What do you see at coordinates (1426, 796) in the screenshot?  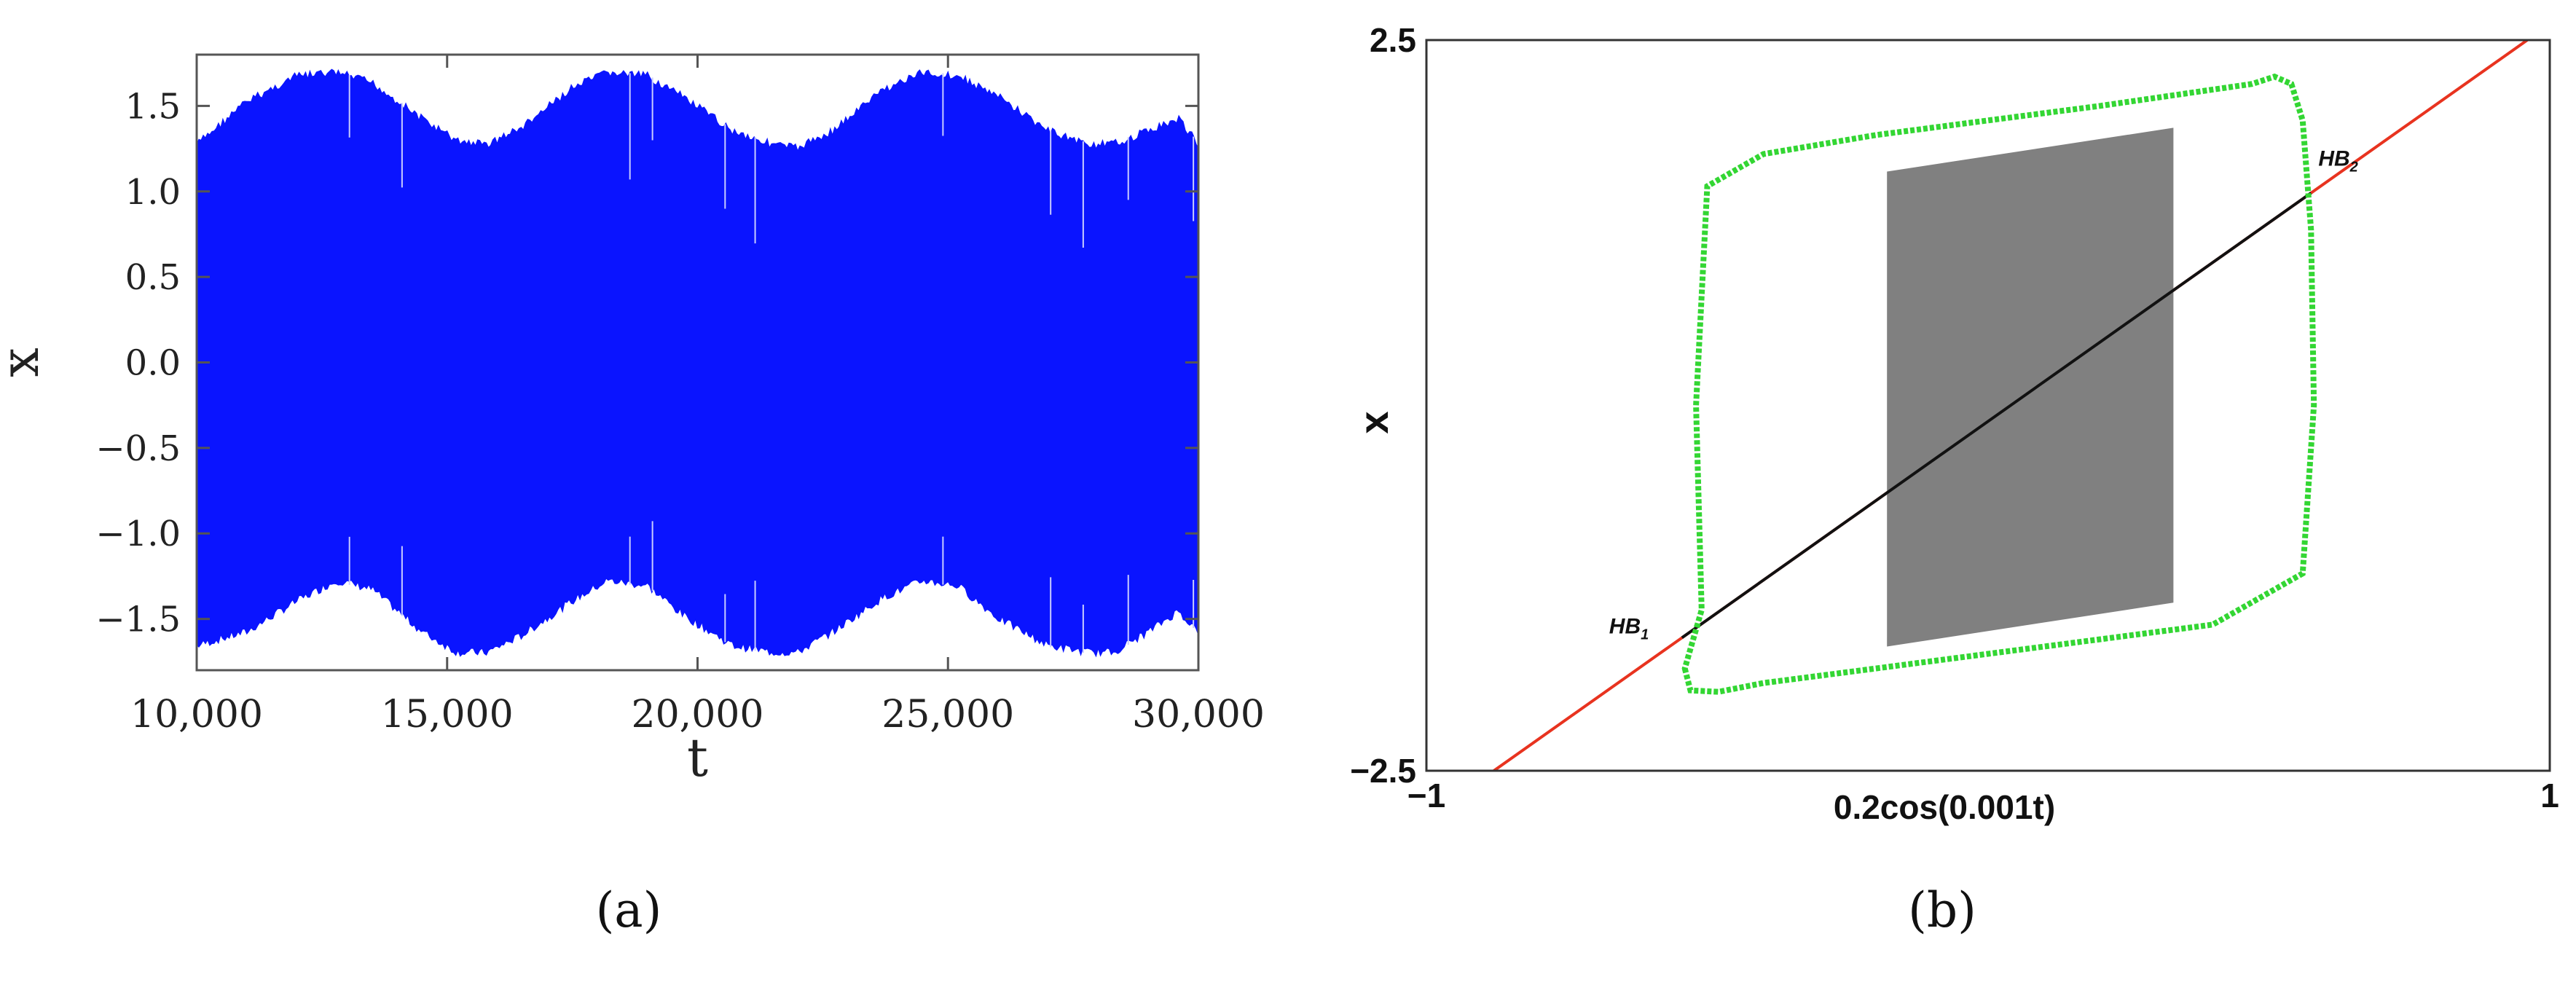 I see `x-tick-label-b: −1` at bounding box center [1426, 796].